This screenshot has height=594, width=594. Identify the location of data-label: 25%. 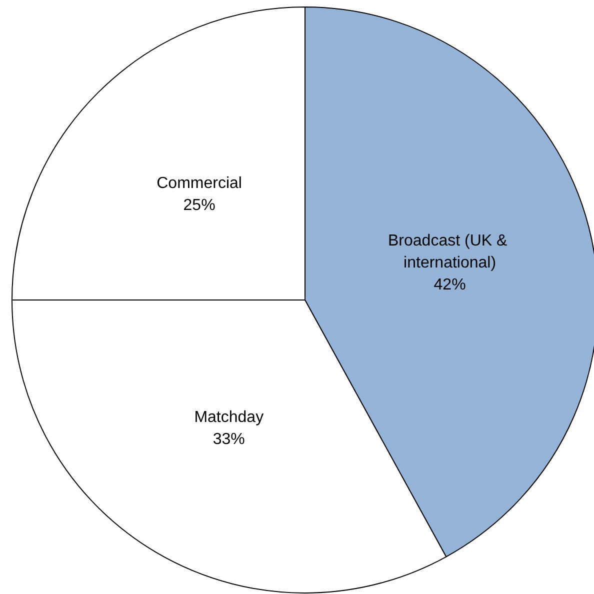
(199, 205).